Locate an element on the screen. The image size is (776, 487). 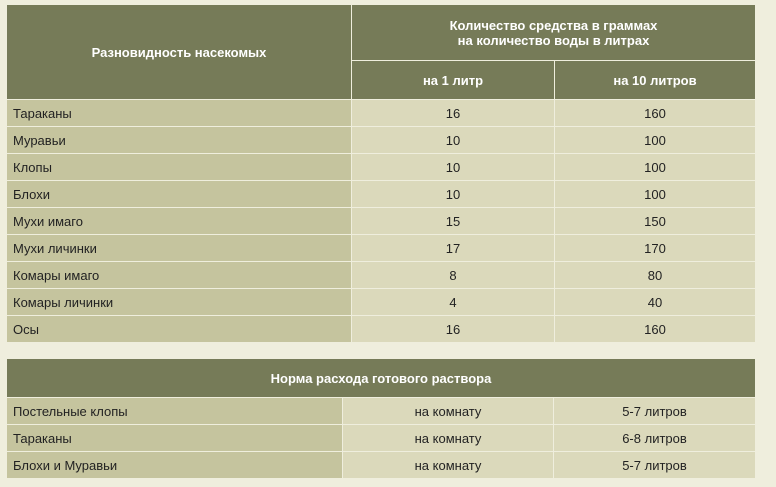
cell-value-2: 80 is located at coordinates (655, 275).